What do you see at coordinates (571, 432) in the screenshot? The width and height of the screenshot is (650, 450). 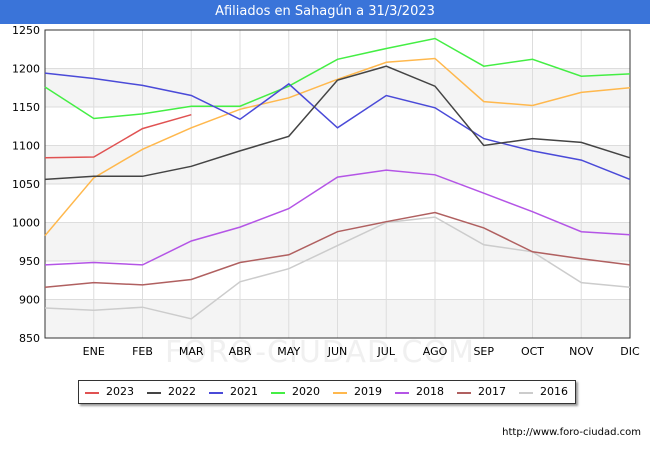 I see `source-url: http://www.foro-ciudad.com` at bounding box center [571, 432].